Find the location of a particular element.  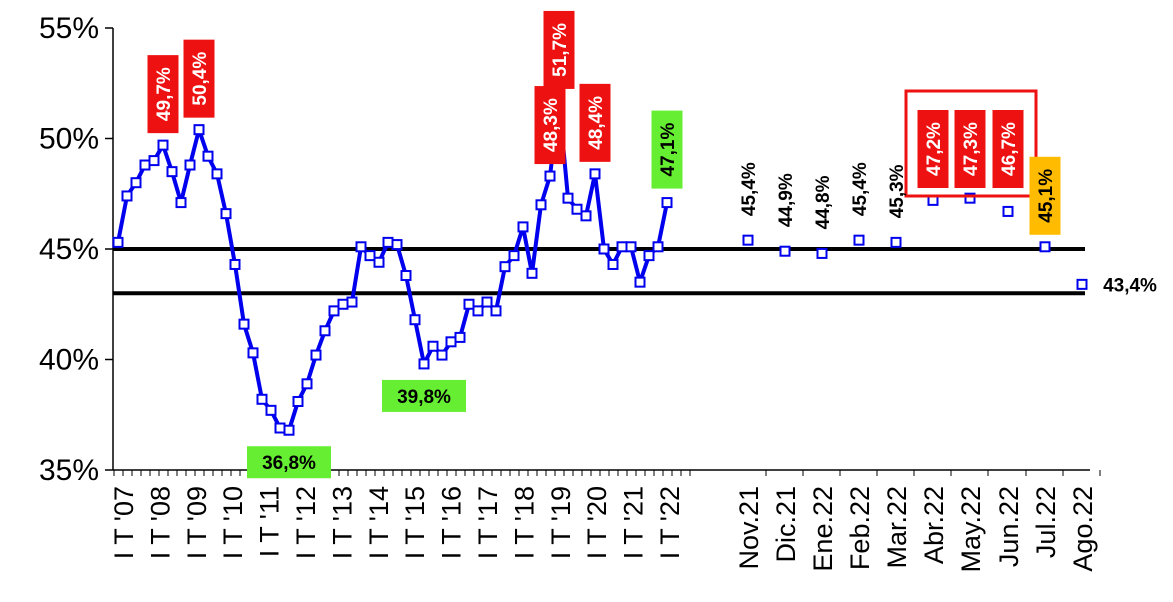

data-label-text: 51,7% is located at coordinates (560, 50).